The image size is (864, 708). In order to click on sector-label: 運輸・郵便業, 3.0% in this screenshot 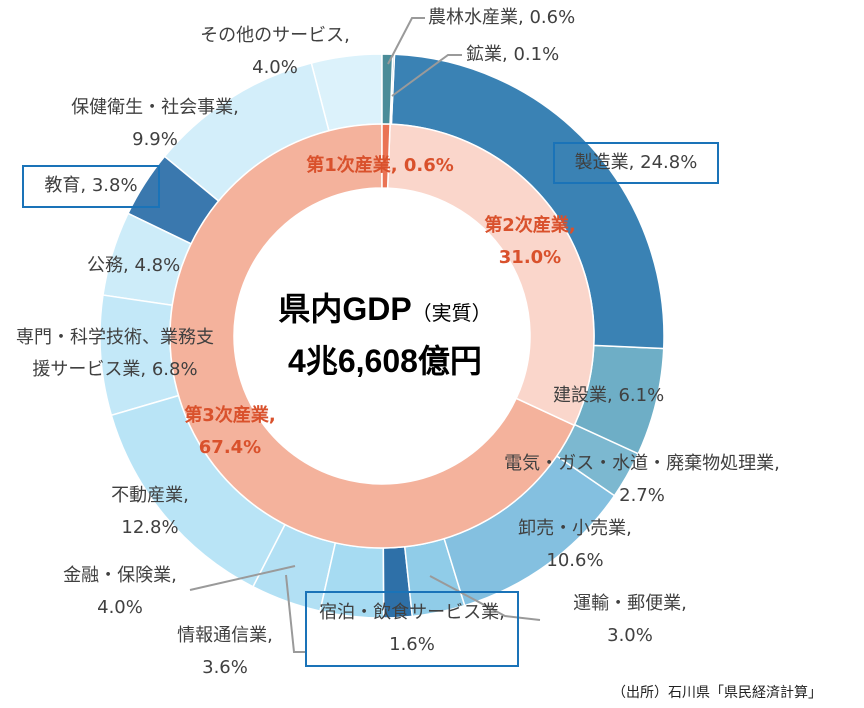, I will do `click(630, 620)`.